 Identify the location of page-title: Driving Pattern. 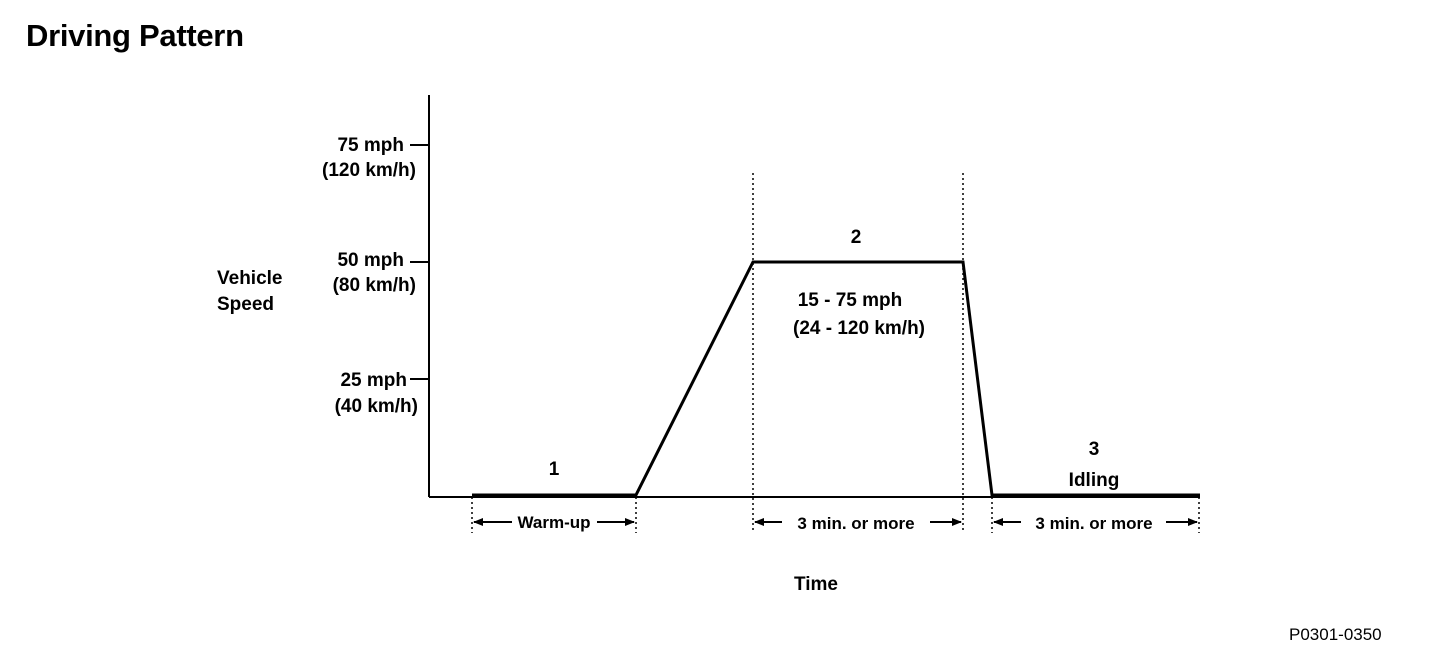
(135, 35).